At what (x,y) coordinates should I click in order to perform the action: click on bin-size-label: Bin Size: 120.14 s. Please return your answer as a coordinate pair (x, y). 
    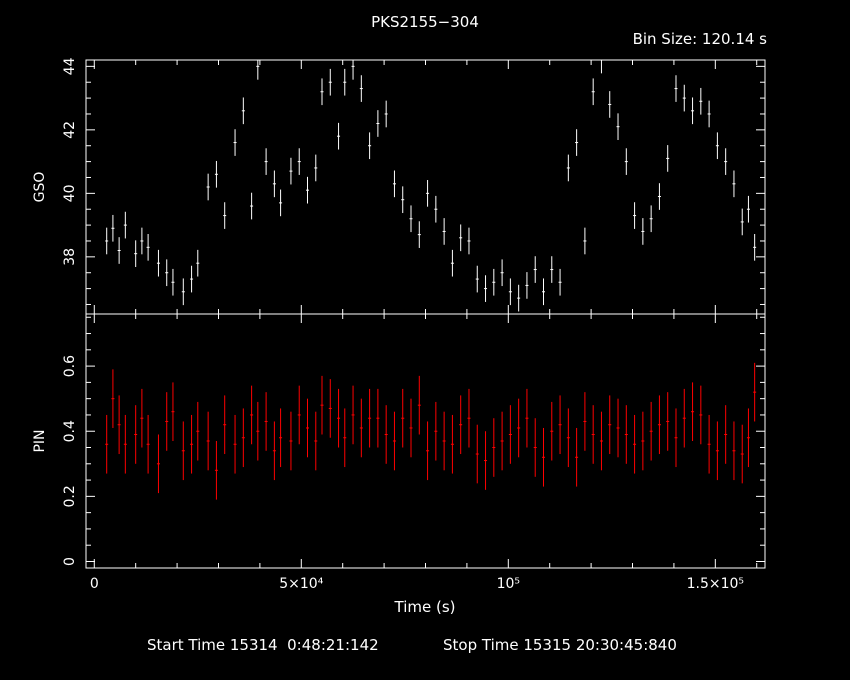
    Looking at the image, I should click on (699, 39).